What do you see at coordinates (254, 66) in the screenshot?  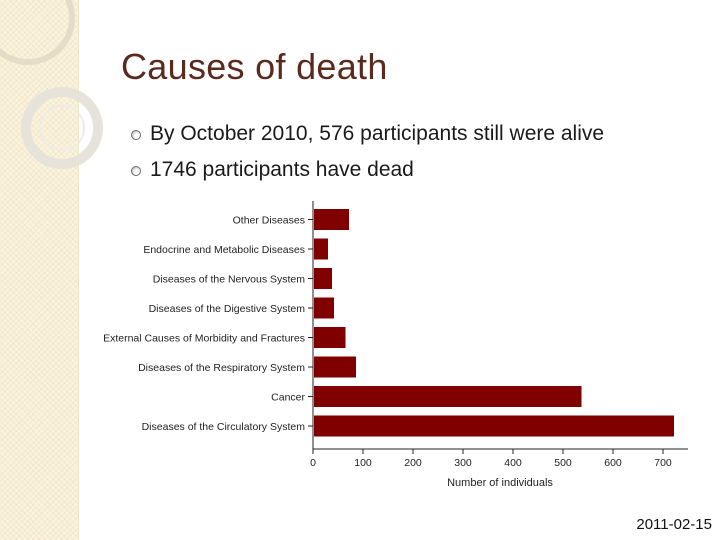 I see `slide-title: Causes of death` at bounding box center [254, 66].